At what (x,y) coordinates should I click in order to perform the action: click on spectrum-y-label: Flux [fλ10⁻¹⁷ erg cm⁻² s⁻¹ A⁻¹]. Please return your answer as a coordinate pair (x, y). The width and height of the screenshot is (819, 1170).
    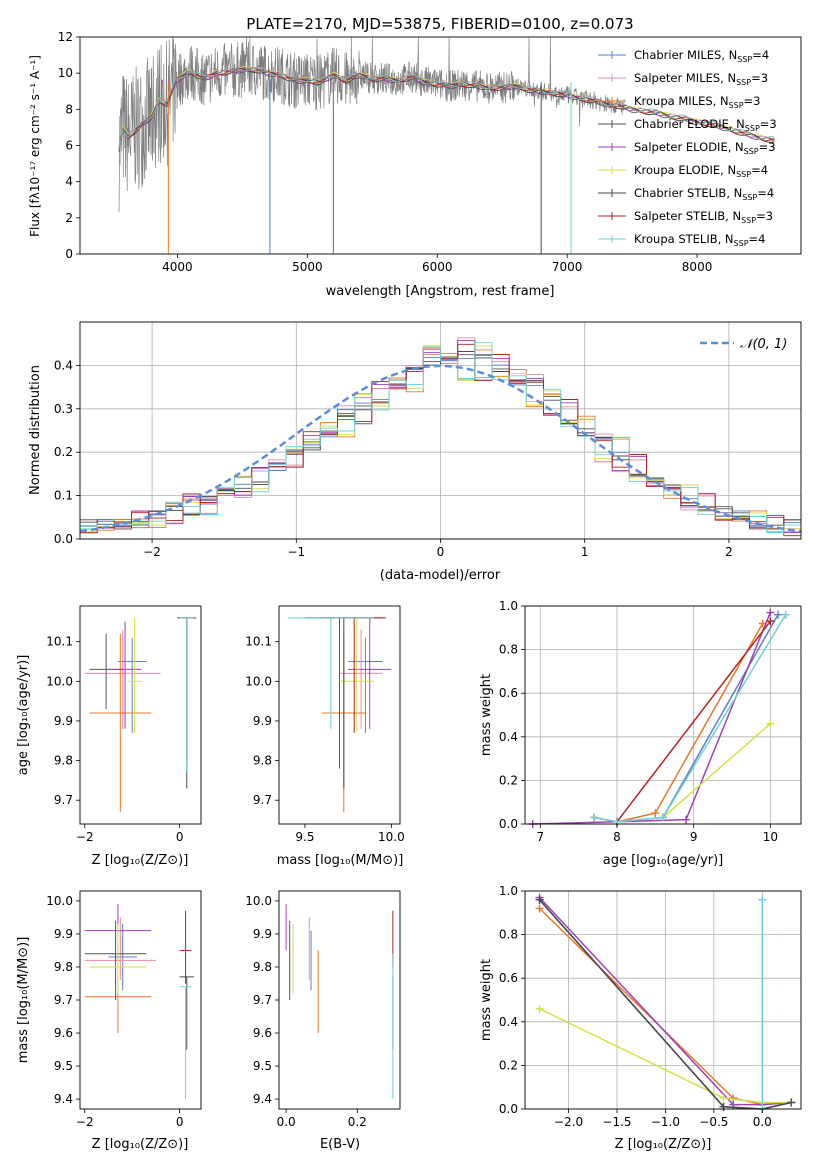
    Looking at the image, I should click on (35, 146).